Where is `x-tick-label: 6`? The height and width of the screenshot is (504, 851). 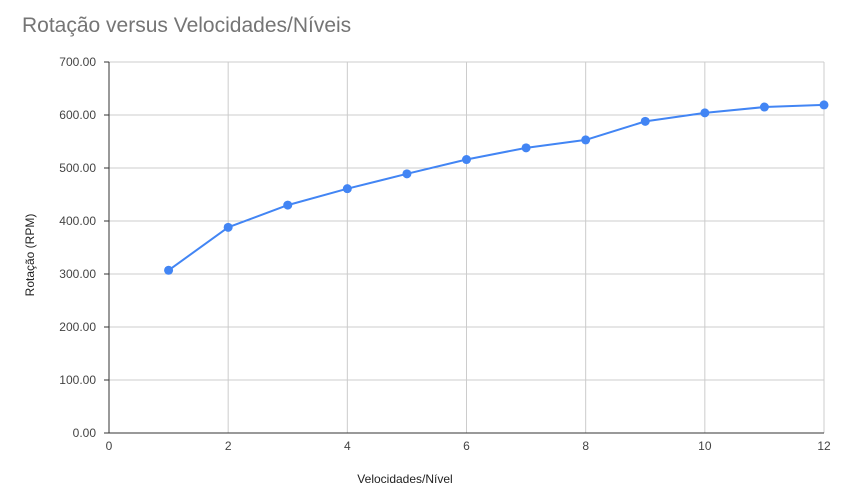
x-tick-label: 6 is located at coordinates (466, 446).